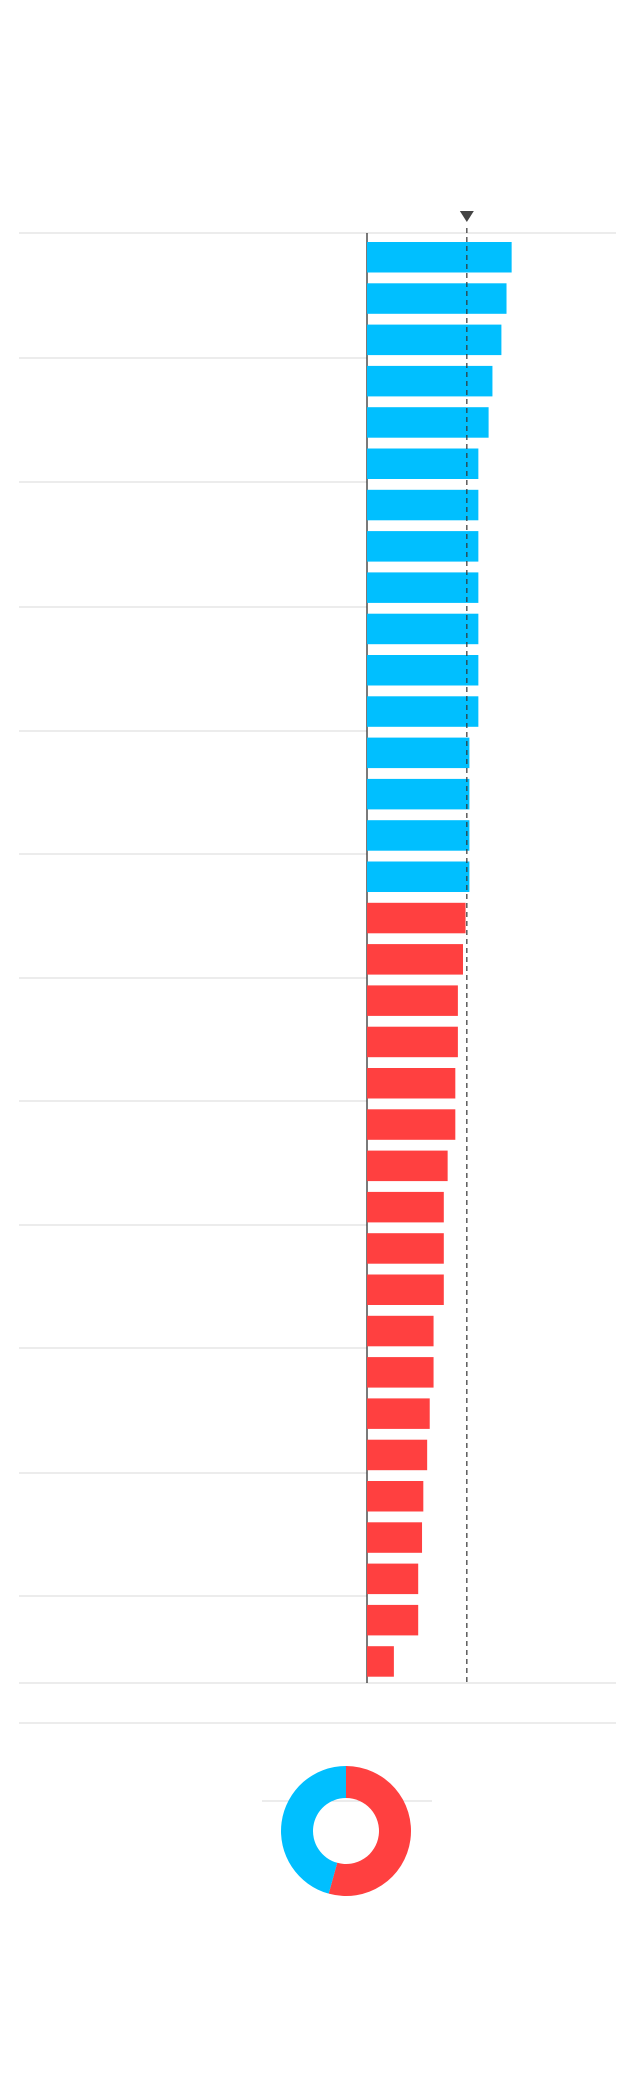  Describe the element at coordinates (466, 216) in the screenshot. I see `reference-marker` at that location.